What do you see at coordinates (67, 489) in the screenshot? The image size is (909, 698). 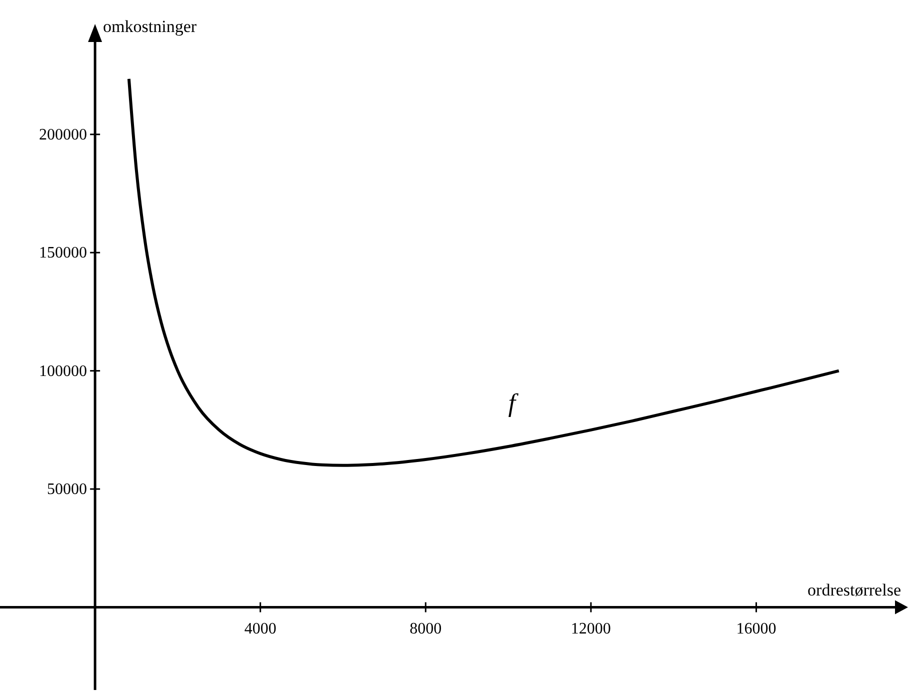 I see `y-tick-label: 50000` at bounding box center [67, 489].